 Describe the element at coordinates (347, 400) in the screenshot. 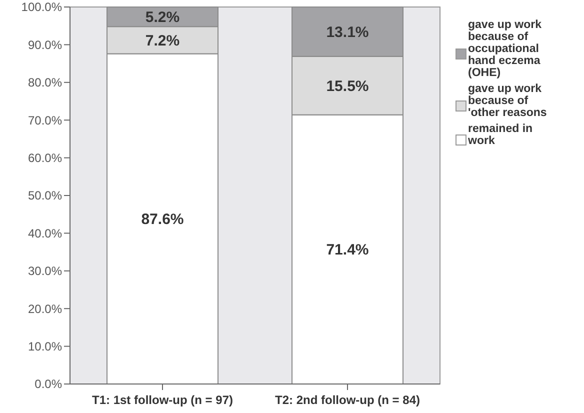

I see `x-tick-label: T2: 2nd follow-up (n = 84)` at that location.